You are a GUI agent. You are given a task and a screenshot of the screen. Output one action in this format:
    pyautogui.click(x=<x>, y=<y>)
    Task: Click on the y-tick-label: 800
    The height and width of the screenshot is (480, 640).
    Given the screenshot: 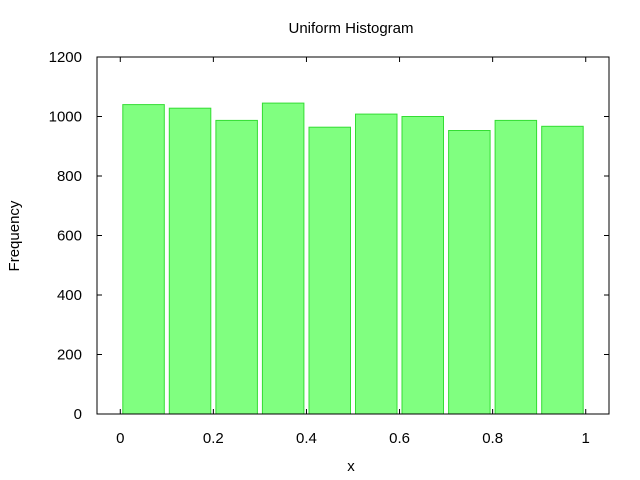 What is the action you would take?
    pyautogui.click(x=69, y=176)
    